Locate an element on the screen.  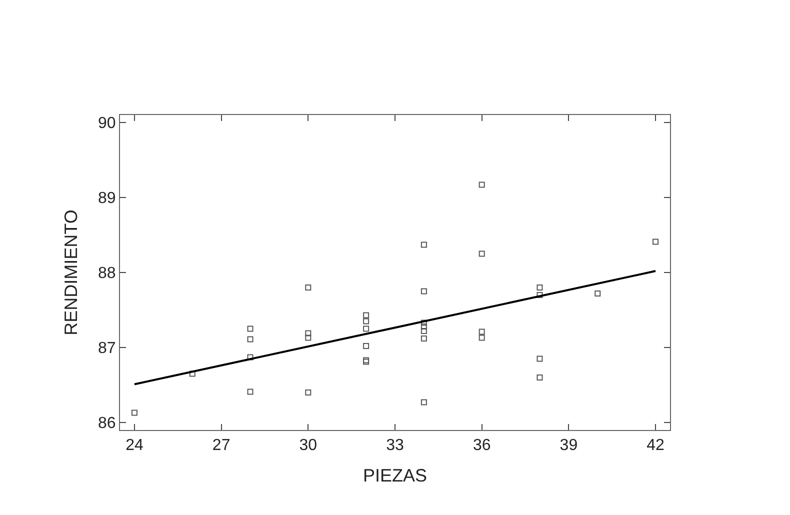
y-tick-label: 87 is located at coordinates (107, 349).